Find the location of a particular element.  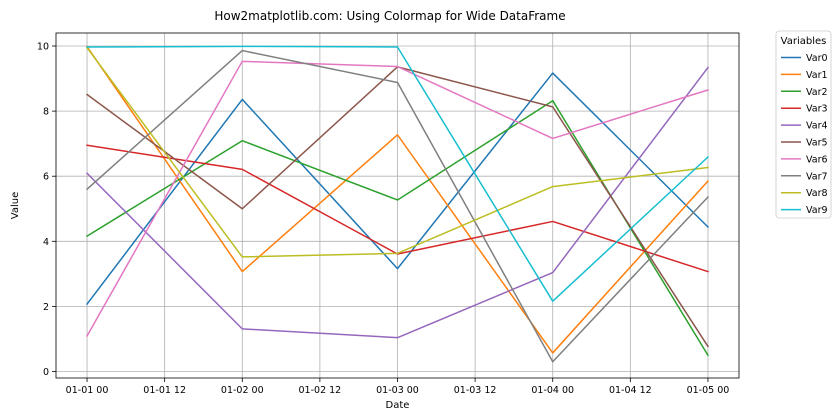

legend-frame is located at coordinates (803, 124).